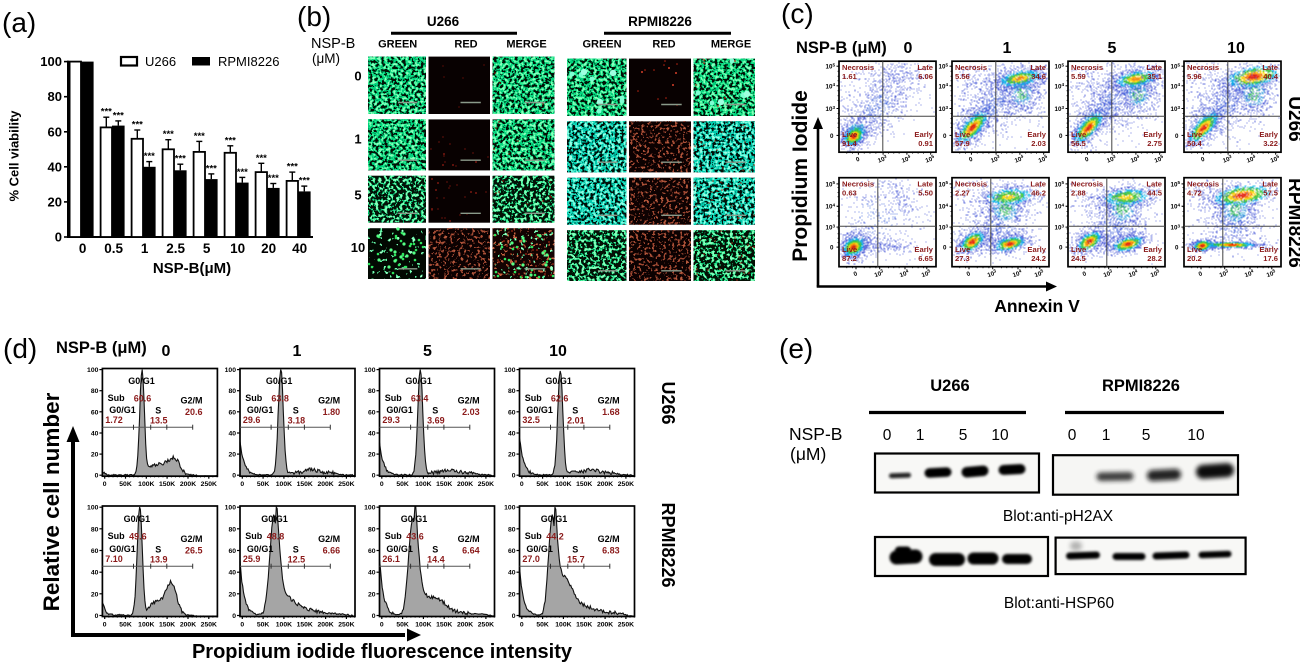 Image resolution: width=1300 pixels, height=666 pixels. I want to click on svg-text: 27.0, so click(531, 559).